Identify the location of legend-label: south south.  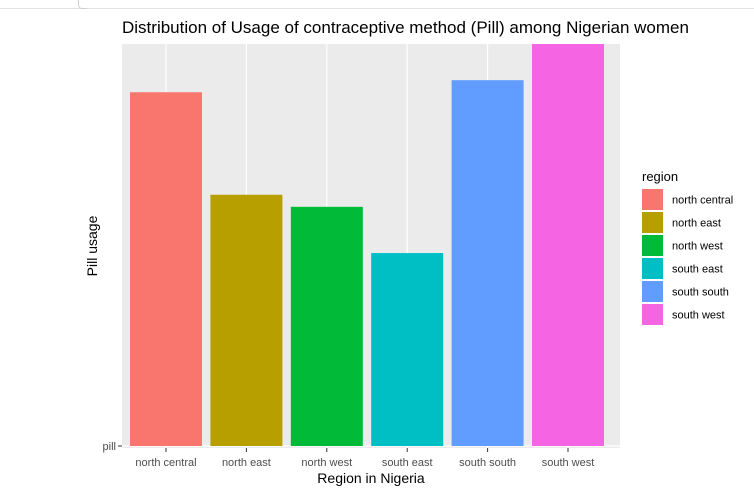
(700, 293).